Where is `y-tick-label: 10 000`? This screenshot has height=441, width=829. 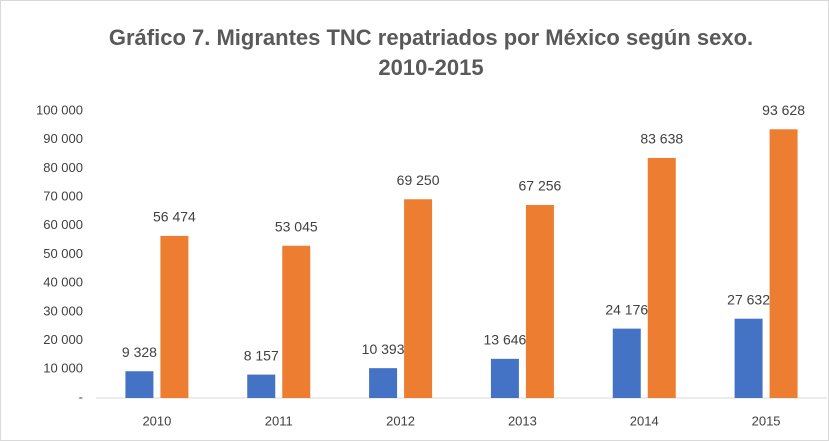 y-tick-label: 10 000 is located at coordinates (63, 368).